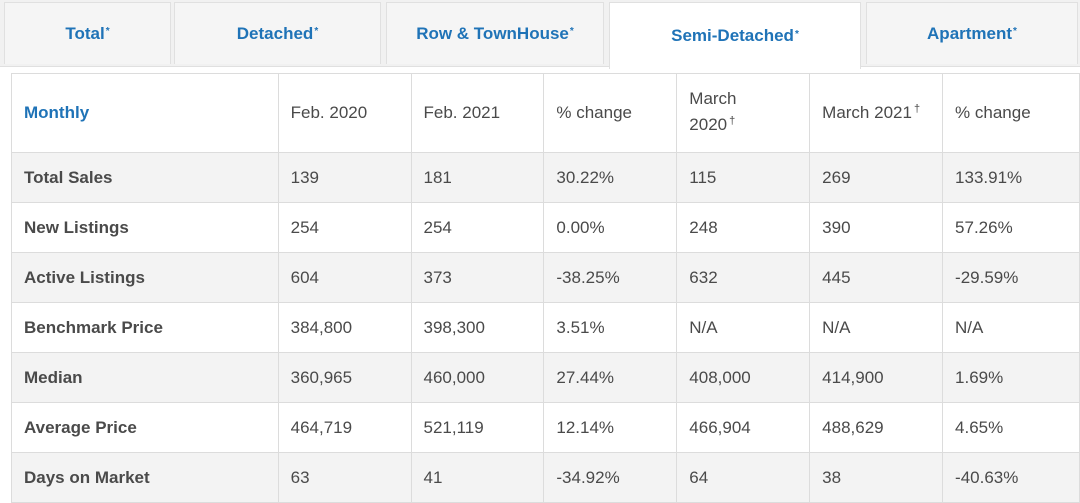 The image size is (1080, 503). Describe the element at coordinates (344, 327) in the screenshot. I see `table-cell: 384,800` at that location.